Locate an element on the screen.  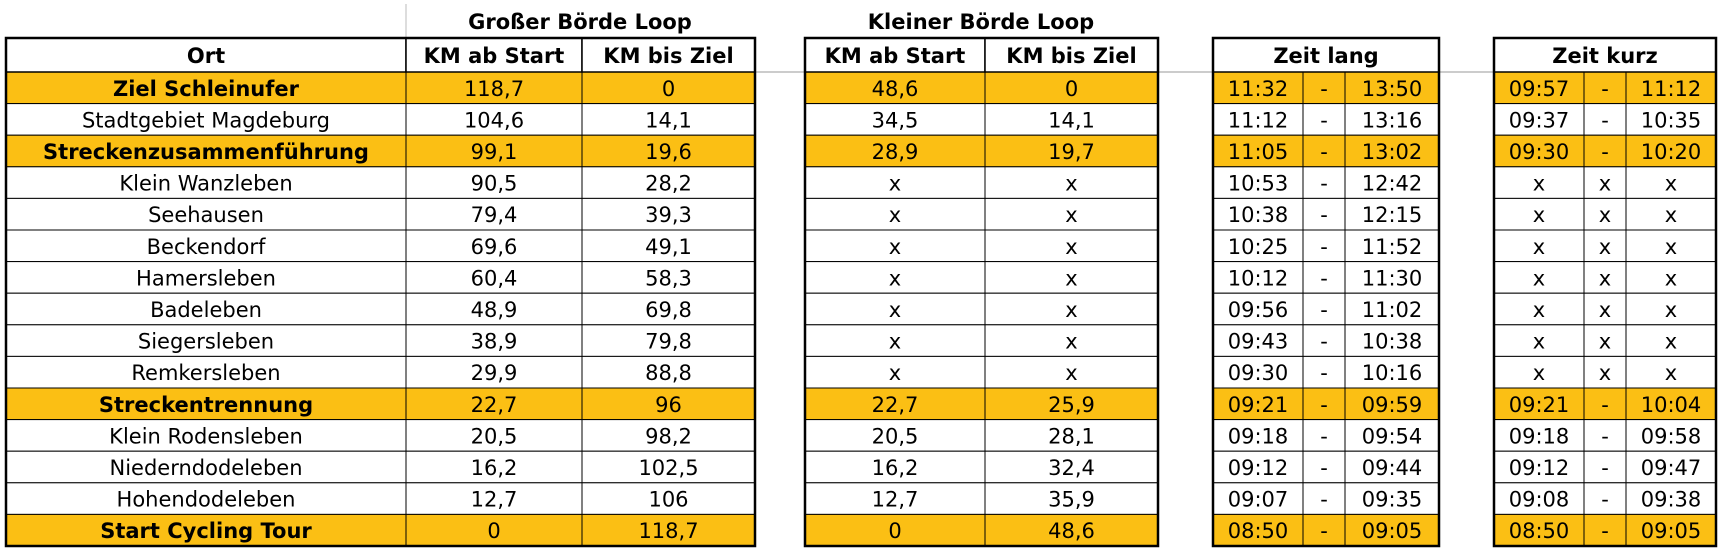
place-name: Ziel Schleinufer is located at coordinates (206, 89).